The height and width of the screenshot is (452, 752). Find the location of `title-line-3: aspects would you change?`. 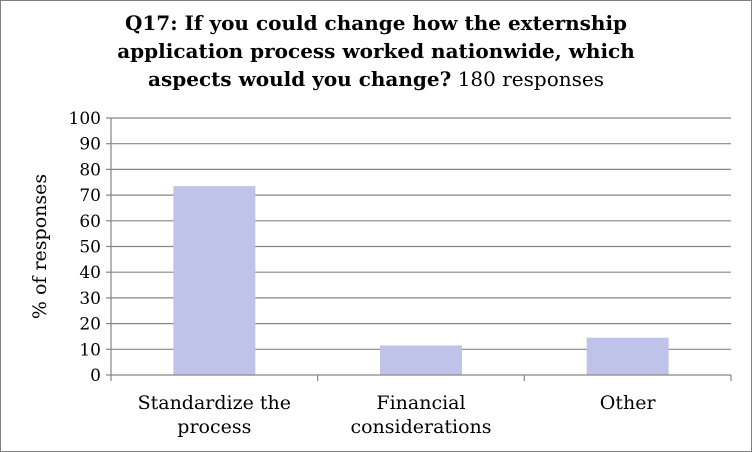

title-line-3: aspects would you change? is located at coordinates (300, 79).